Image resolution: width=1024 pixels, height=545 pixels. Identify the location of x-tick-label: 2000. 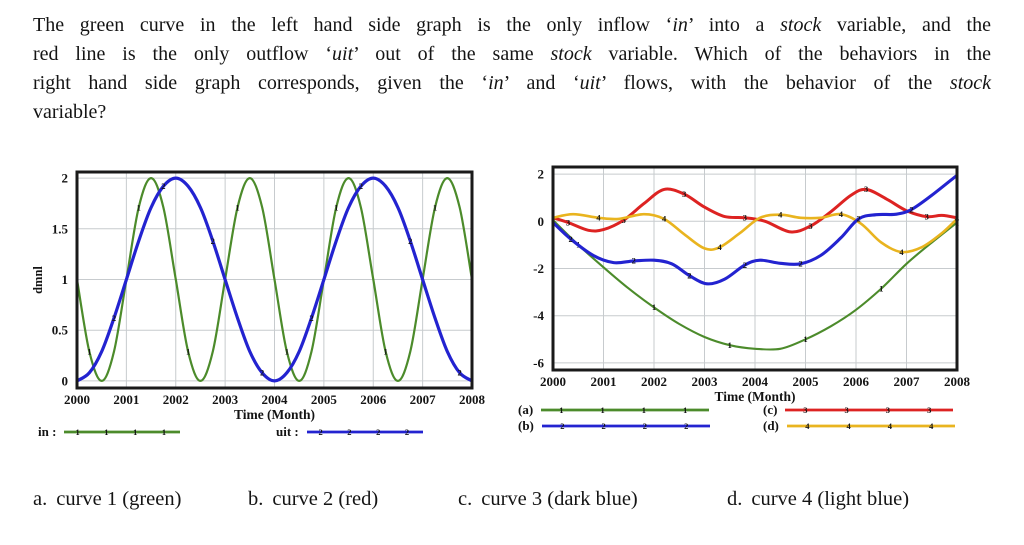
(553, 381).